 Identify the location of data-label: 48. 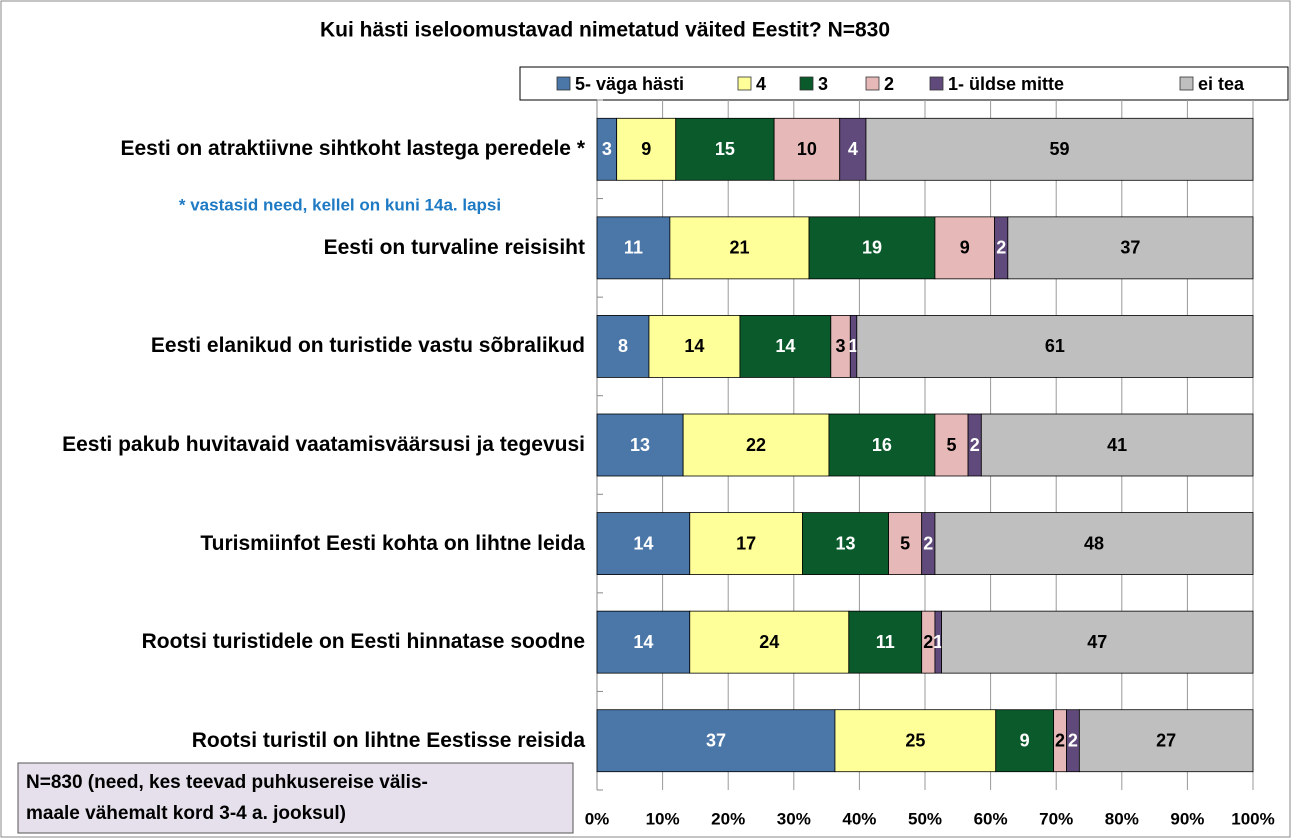
(1094, 543).